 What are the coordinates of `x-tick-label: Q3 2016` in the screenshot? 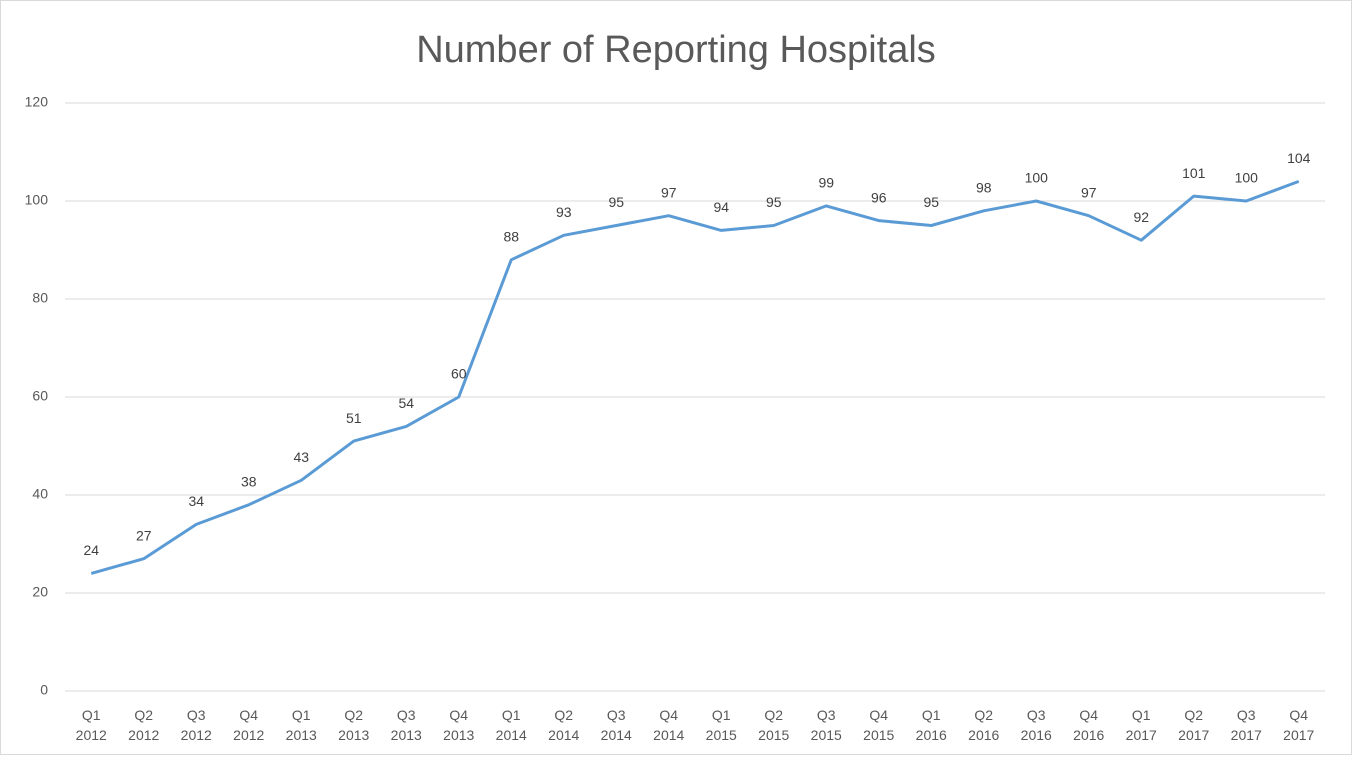 It's located at (1036, 725).